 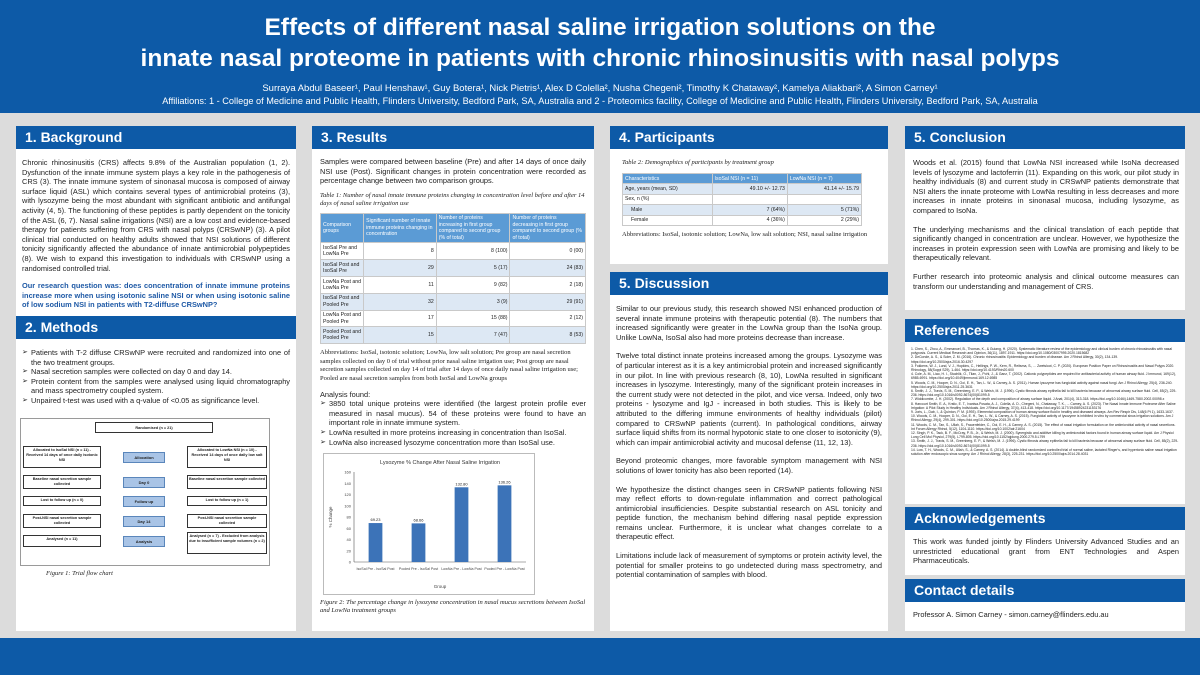 I want to click on table-cell, so click(x=749, y=199).